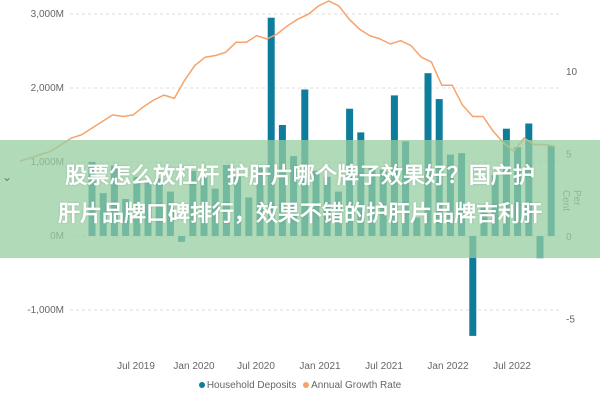 Image resolution: width=600 pixels, height=400 pixels. What do you see at coordinates (572, 72) in the screenshot?
I see `svg-text: 10` at bounding box center [572, 72].